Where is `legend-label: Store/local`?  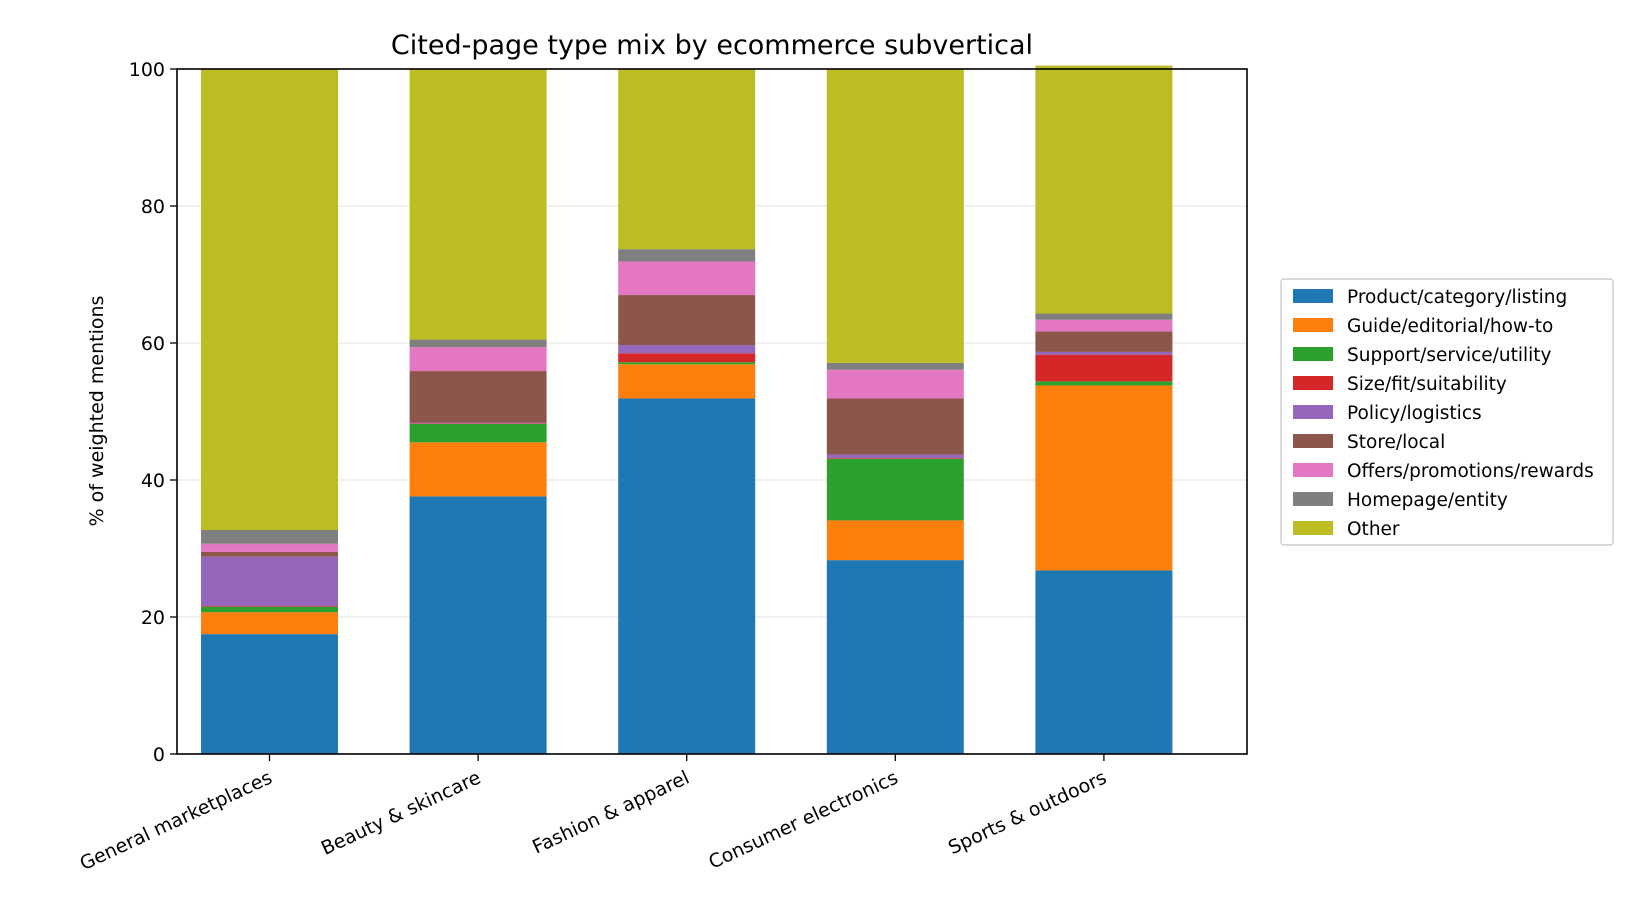 legend-label: Store/local is located at coordinates (1396, 442).